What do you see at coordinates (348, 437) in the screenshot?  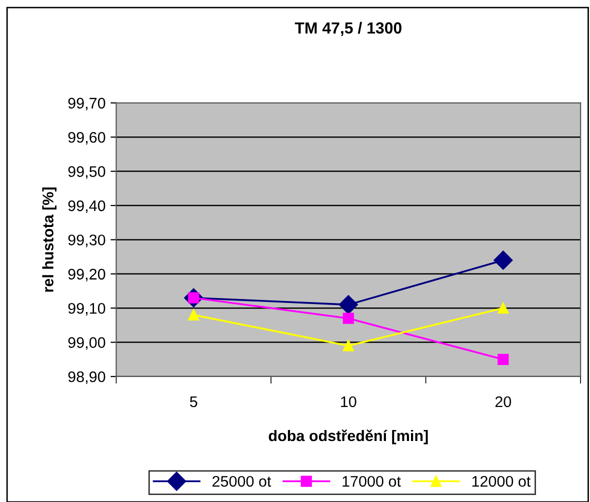 I see `x-axis-title: doba odstředění [min]` at bounding box center [348, 437].